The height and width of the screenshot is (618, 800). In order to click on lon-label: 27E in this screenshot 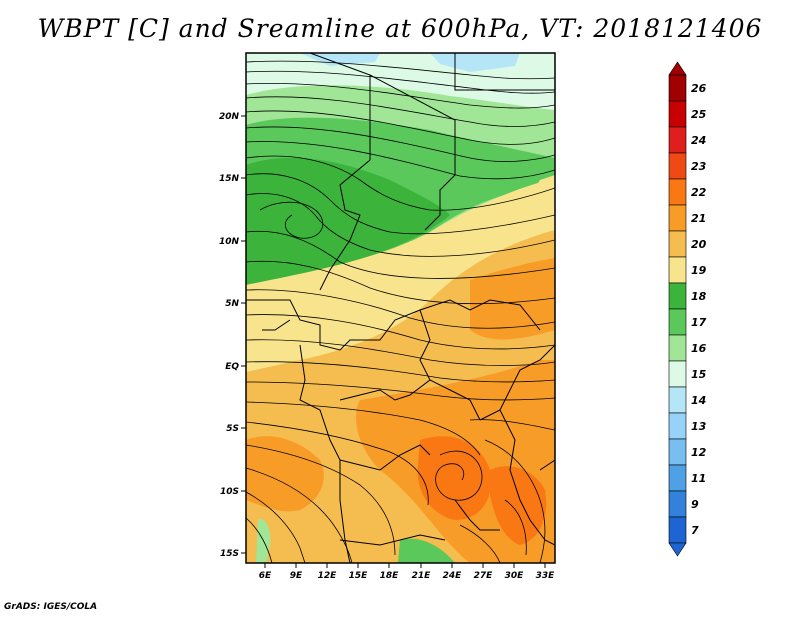, I will do `click(484, 576)`.